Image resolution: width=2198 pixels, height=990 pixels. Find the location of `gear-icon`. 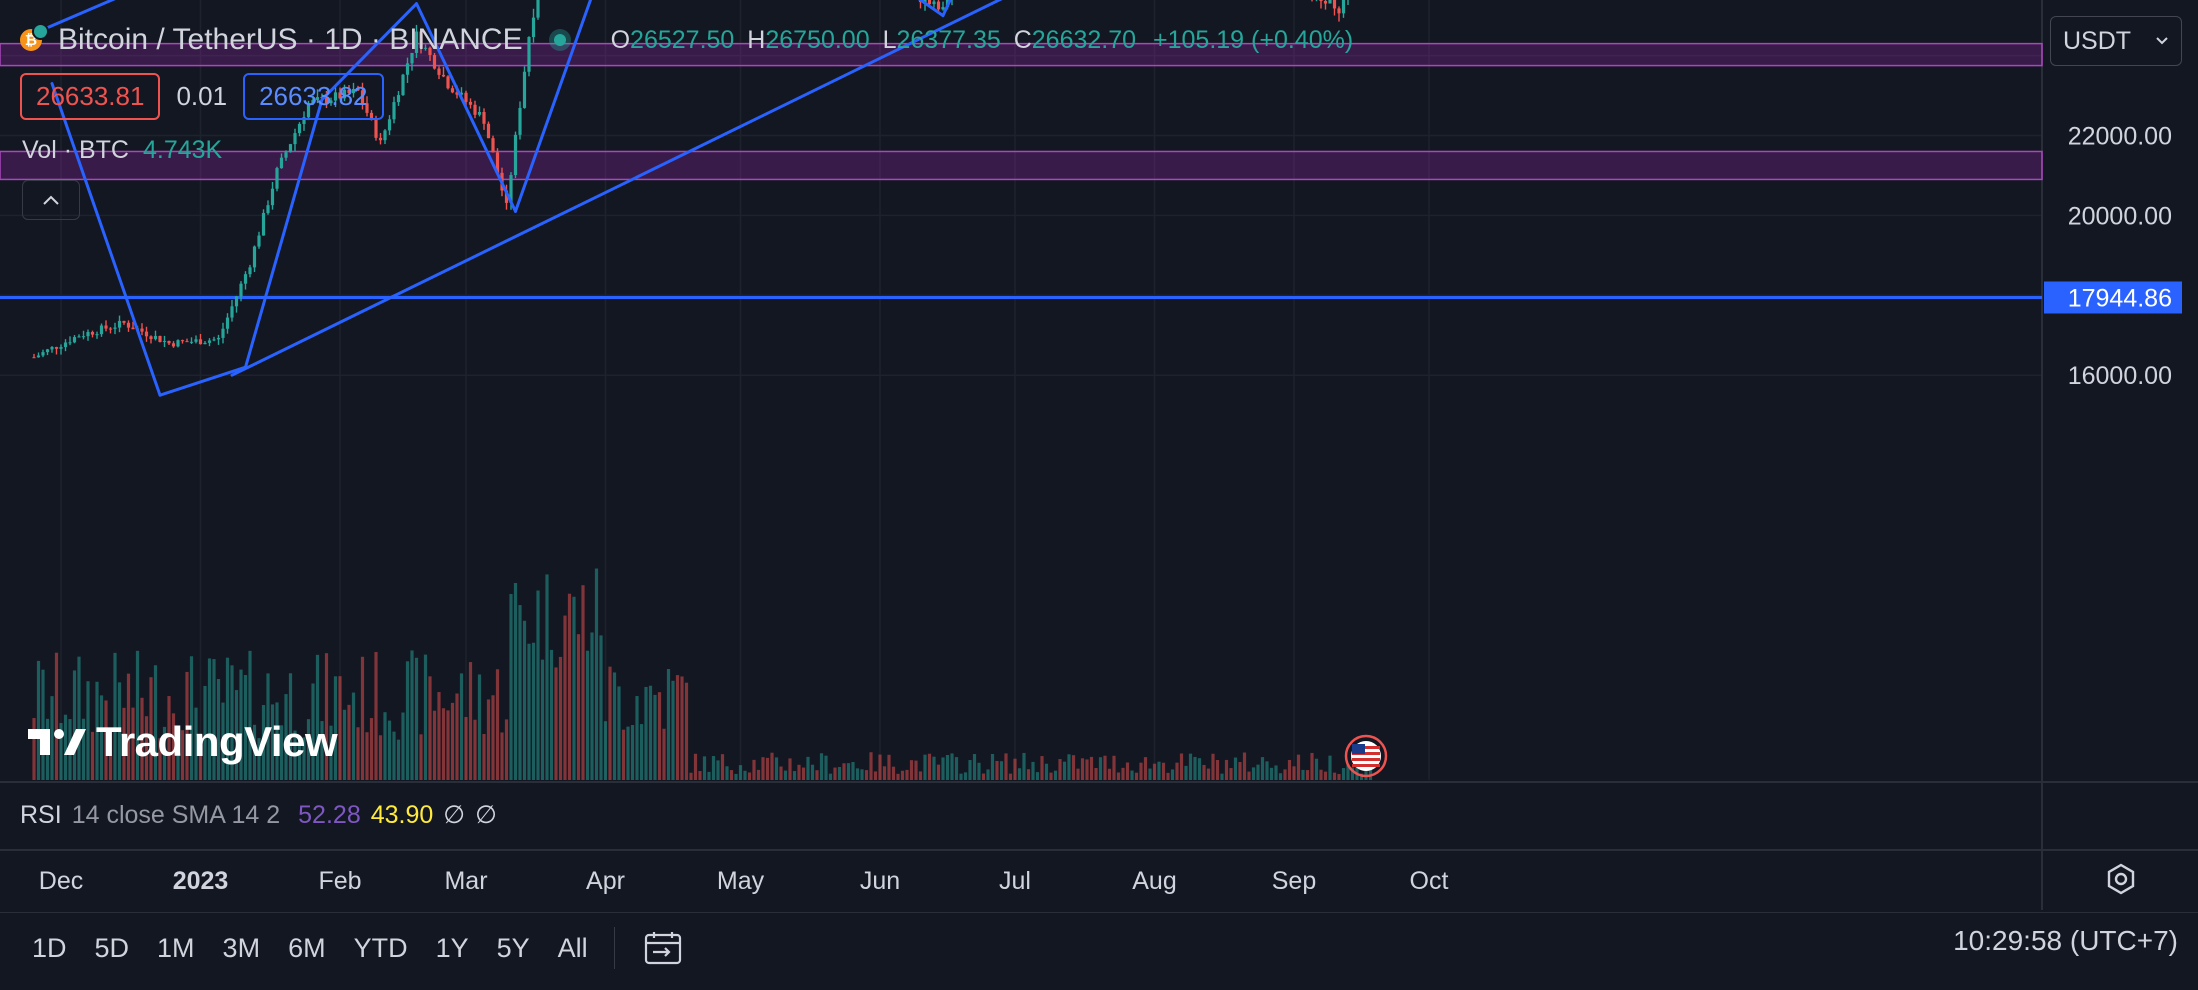

gear-icon is located at coordinates (2121, 879).